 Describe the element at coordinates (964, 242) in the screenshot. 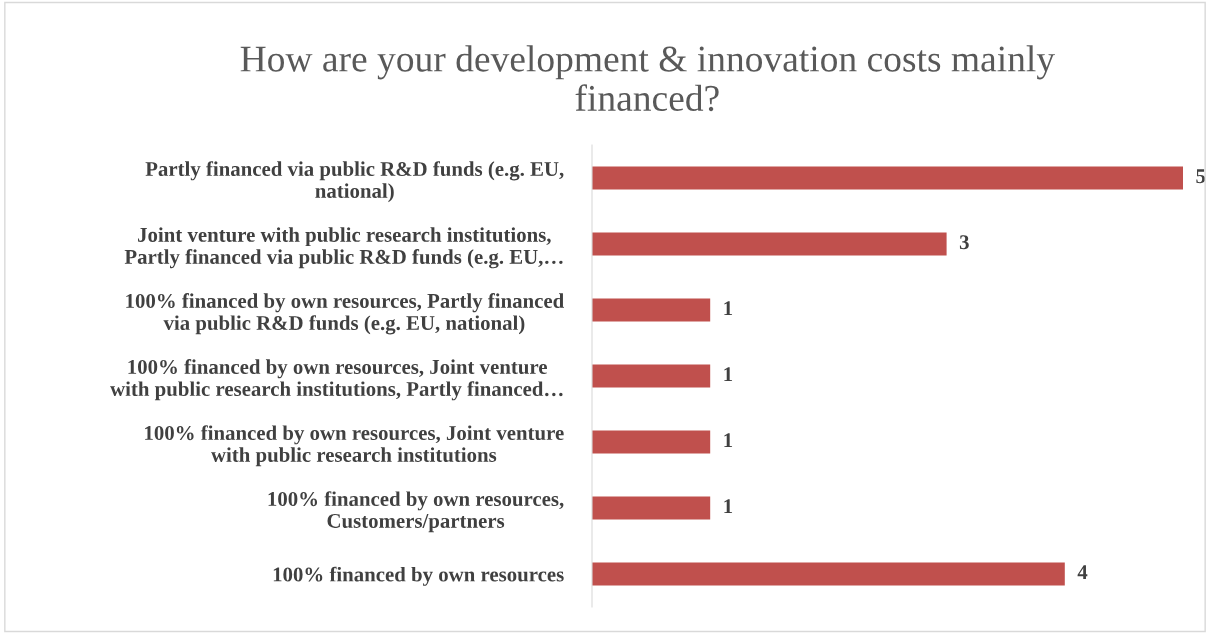

I see `data-label: 3` at that location.